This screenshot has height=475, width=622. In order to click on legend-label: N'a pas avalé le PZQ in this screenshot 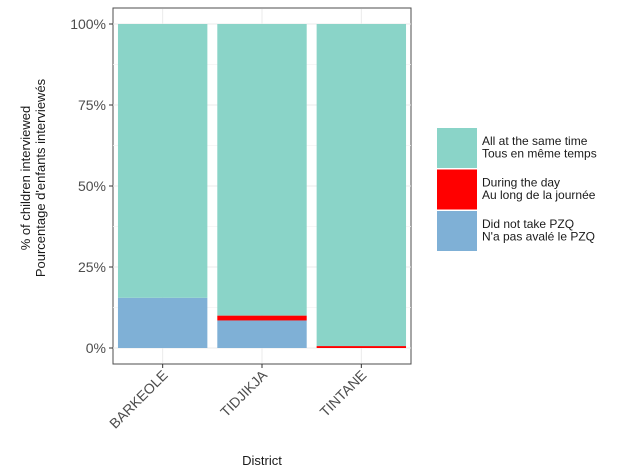, I will do `click(538, 237)`.